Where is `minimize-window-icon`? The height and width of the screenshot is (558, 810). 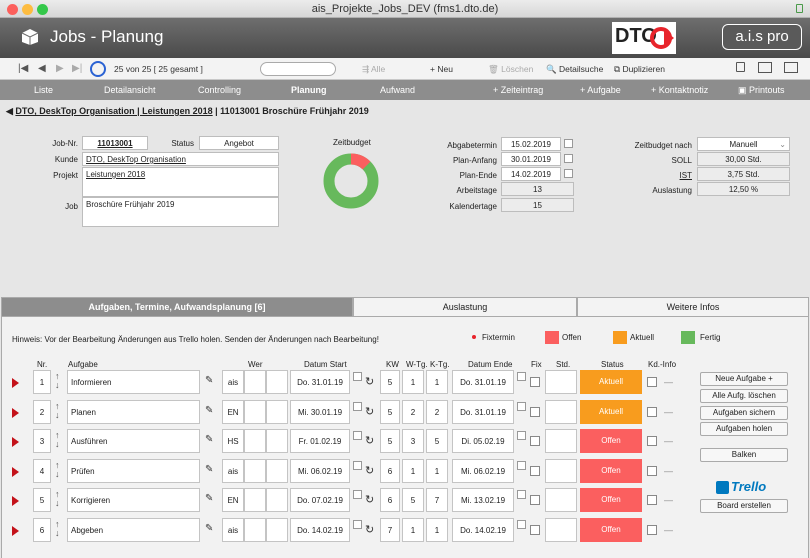
minimize-window-icon is located at coordinates (27, 9).